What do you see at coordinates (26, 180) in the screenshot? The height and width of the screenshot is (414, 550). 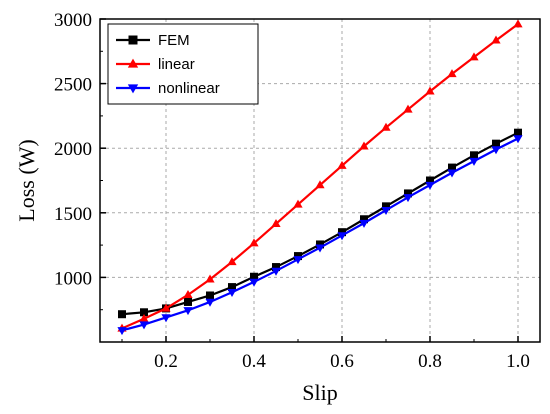 I see `y-axis-title: Loss (W)` at bounding box center [26, 180].